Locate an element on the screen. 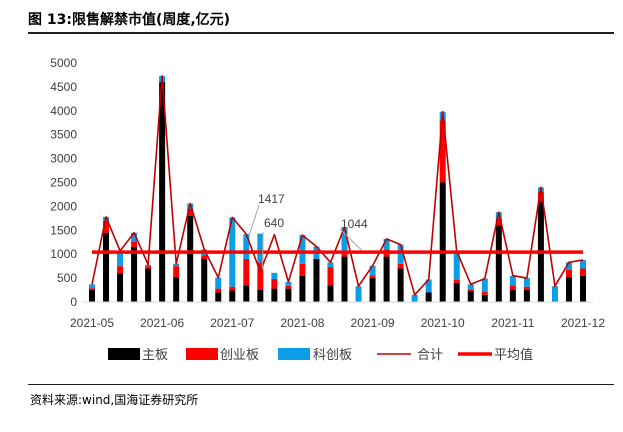 The width and height of the screenshot is (623, 432). y-tick-label: 2500 is located at coordinates (63, 183).